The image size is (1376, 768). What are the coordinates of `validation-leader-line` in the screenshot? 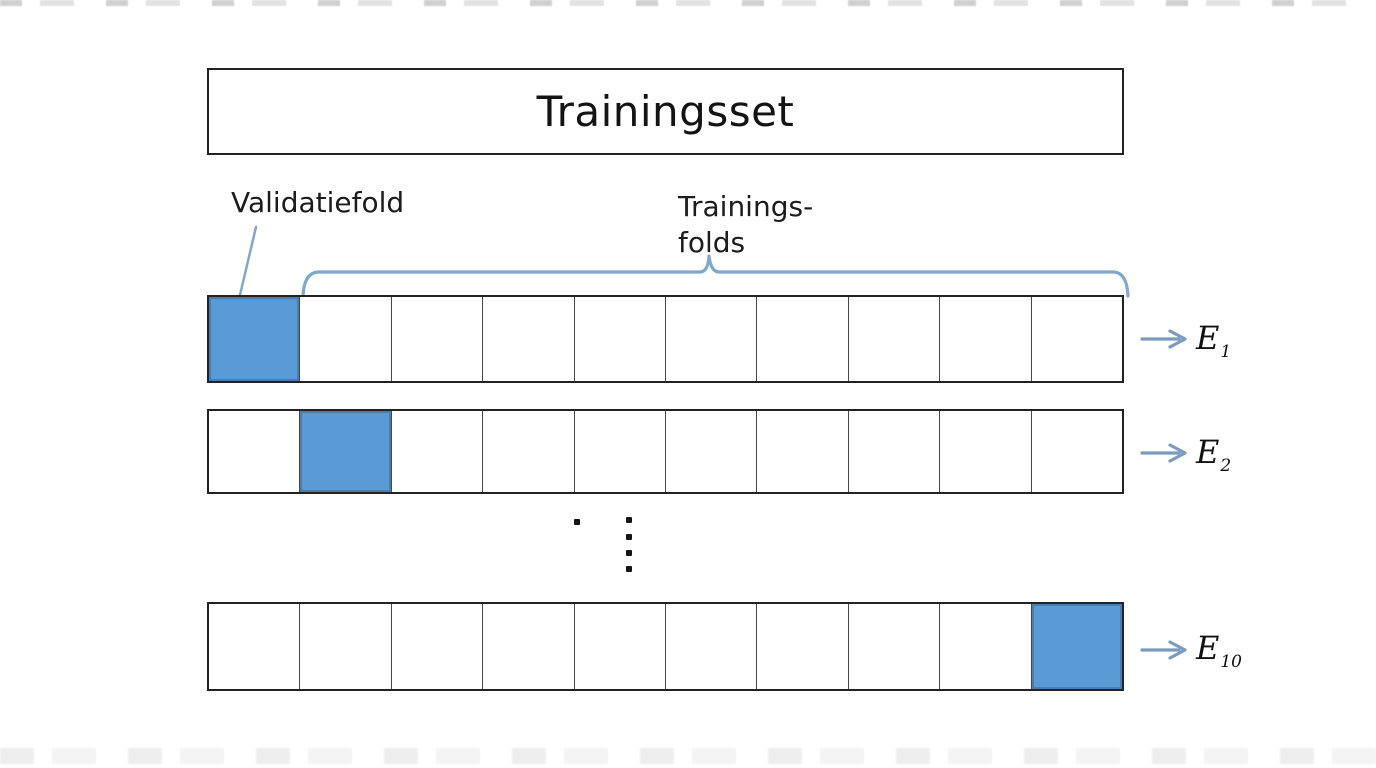 It's located at (248, 261).